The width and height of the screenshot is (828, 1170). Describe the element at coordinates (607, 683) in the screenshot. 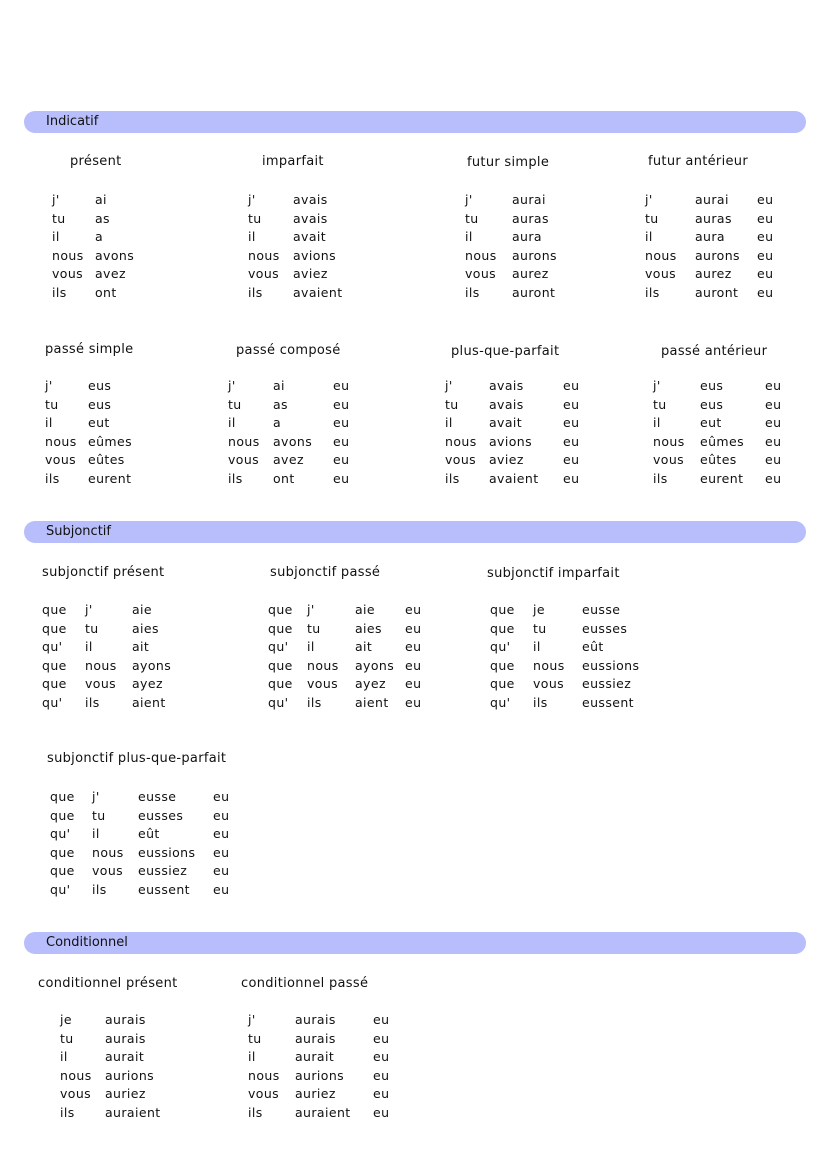

I see `verb-form: eussiez` at that location.